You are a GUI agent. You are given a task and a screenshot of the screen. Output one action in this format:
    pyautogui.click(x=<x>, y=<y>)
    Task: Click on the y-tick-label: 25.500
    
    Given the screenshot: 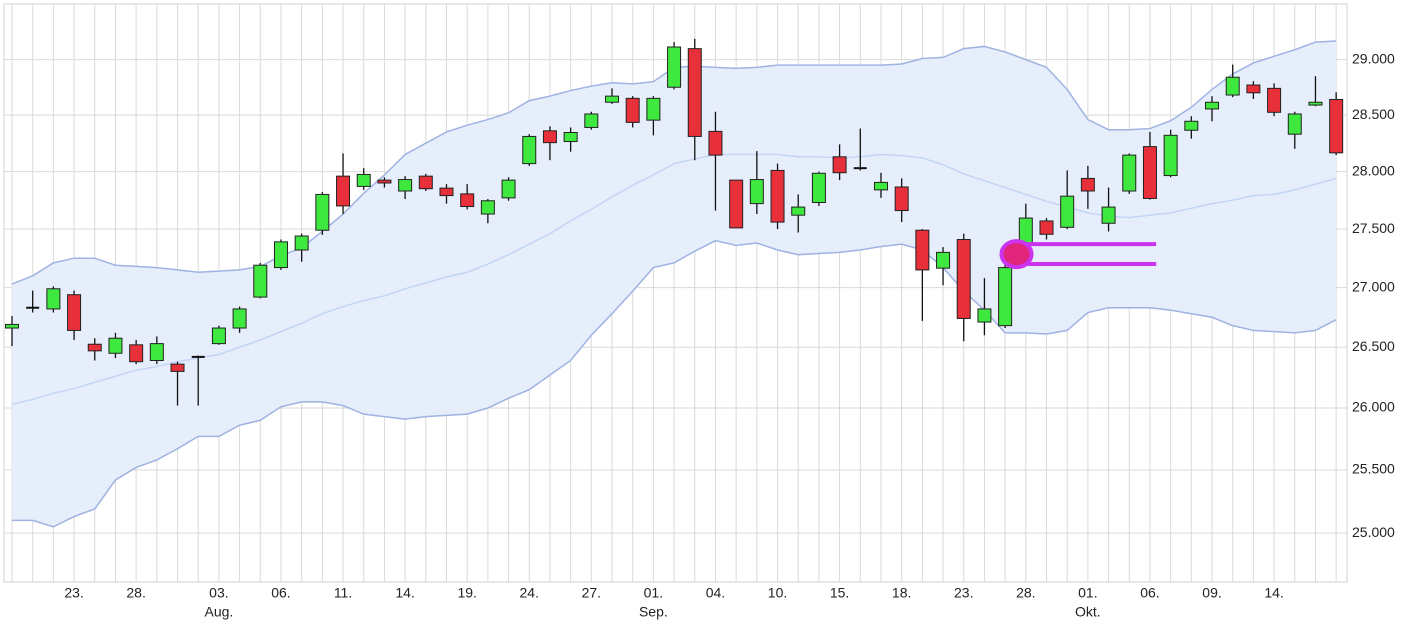 What is the action you would take?
    pyautogui.click(x=1373, y=469)
    